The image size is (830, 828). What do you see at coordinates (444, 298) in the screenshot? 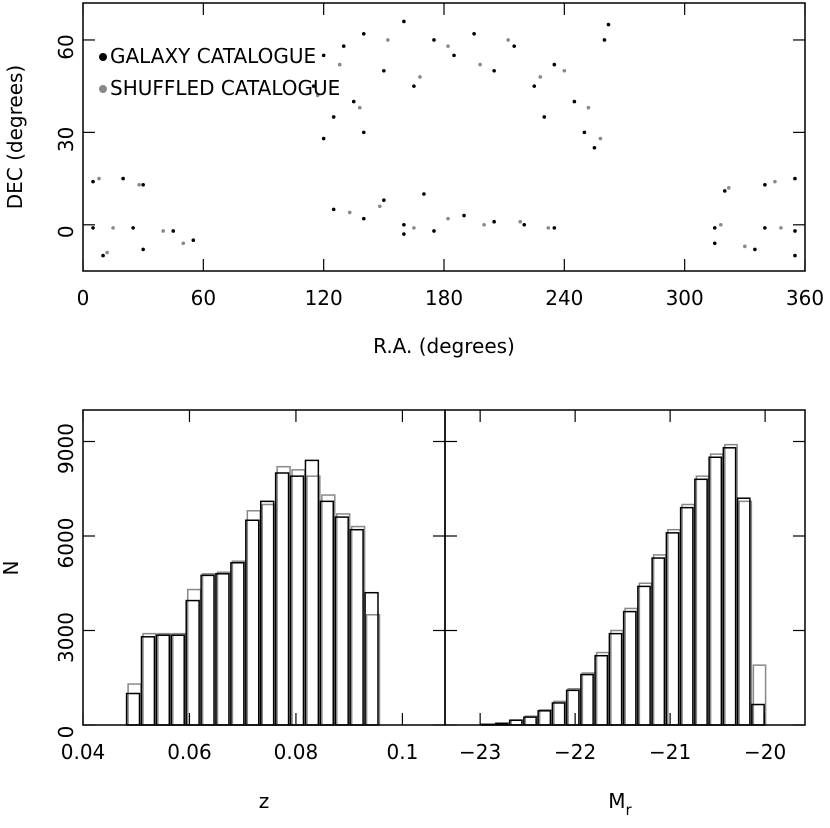
I see `x-tick-label: 180` at bounding box center [444, 298].